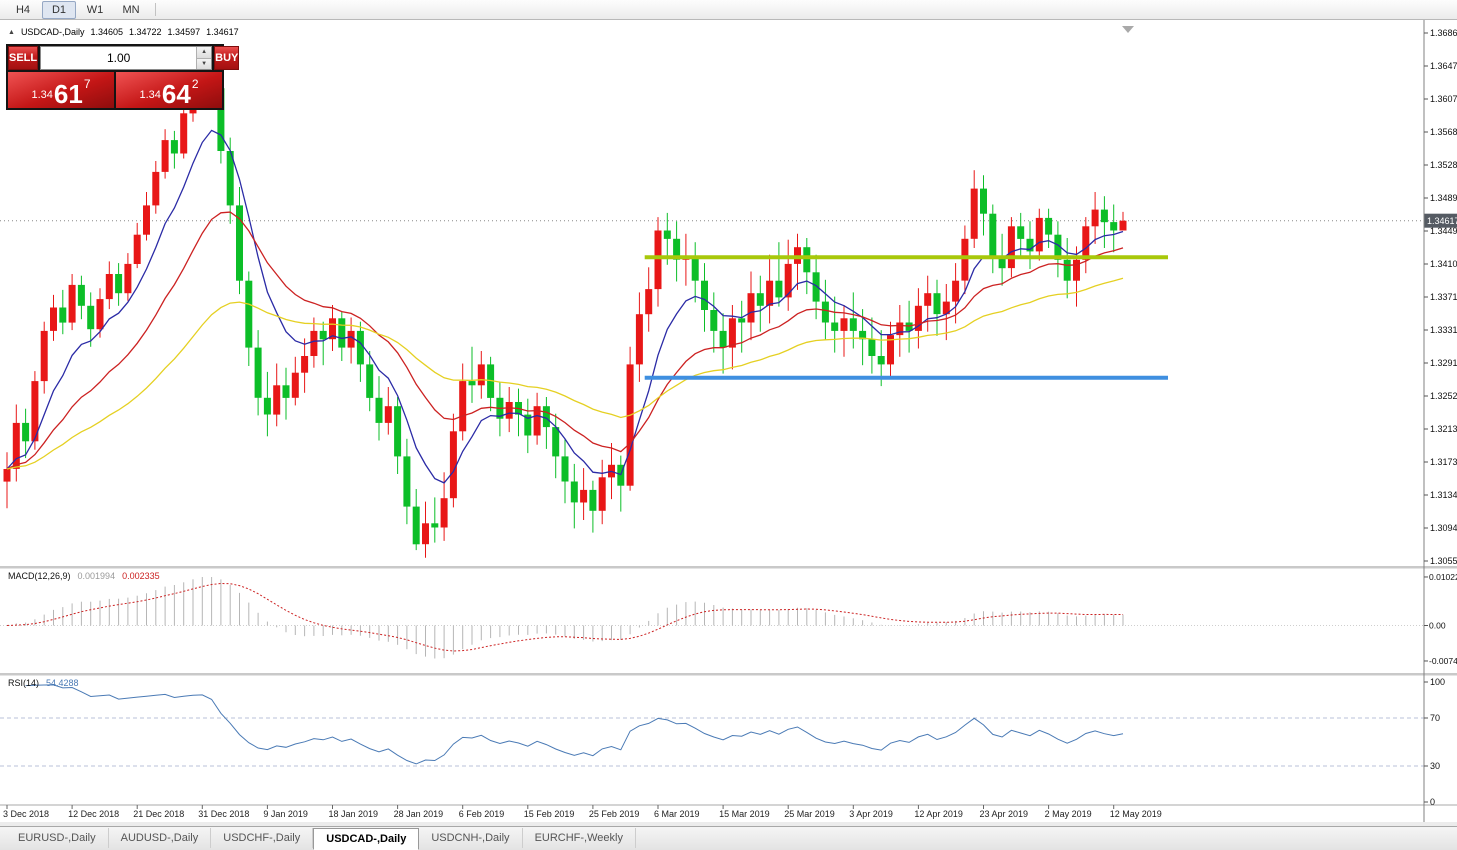  What do you see at coordinates (614, 814) in the screenshot?
I see `svg-text: 25 Feb 2019` at bounding box center [614, 814].